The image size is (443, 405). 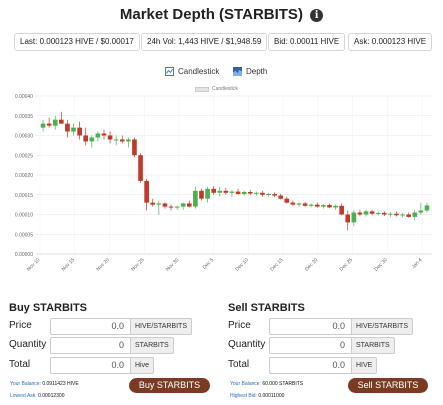 What do you see at coordinates (20, 364) in the screenshot?
I see `buy-total-label: Total` at bounding box center [20, 364].